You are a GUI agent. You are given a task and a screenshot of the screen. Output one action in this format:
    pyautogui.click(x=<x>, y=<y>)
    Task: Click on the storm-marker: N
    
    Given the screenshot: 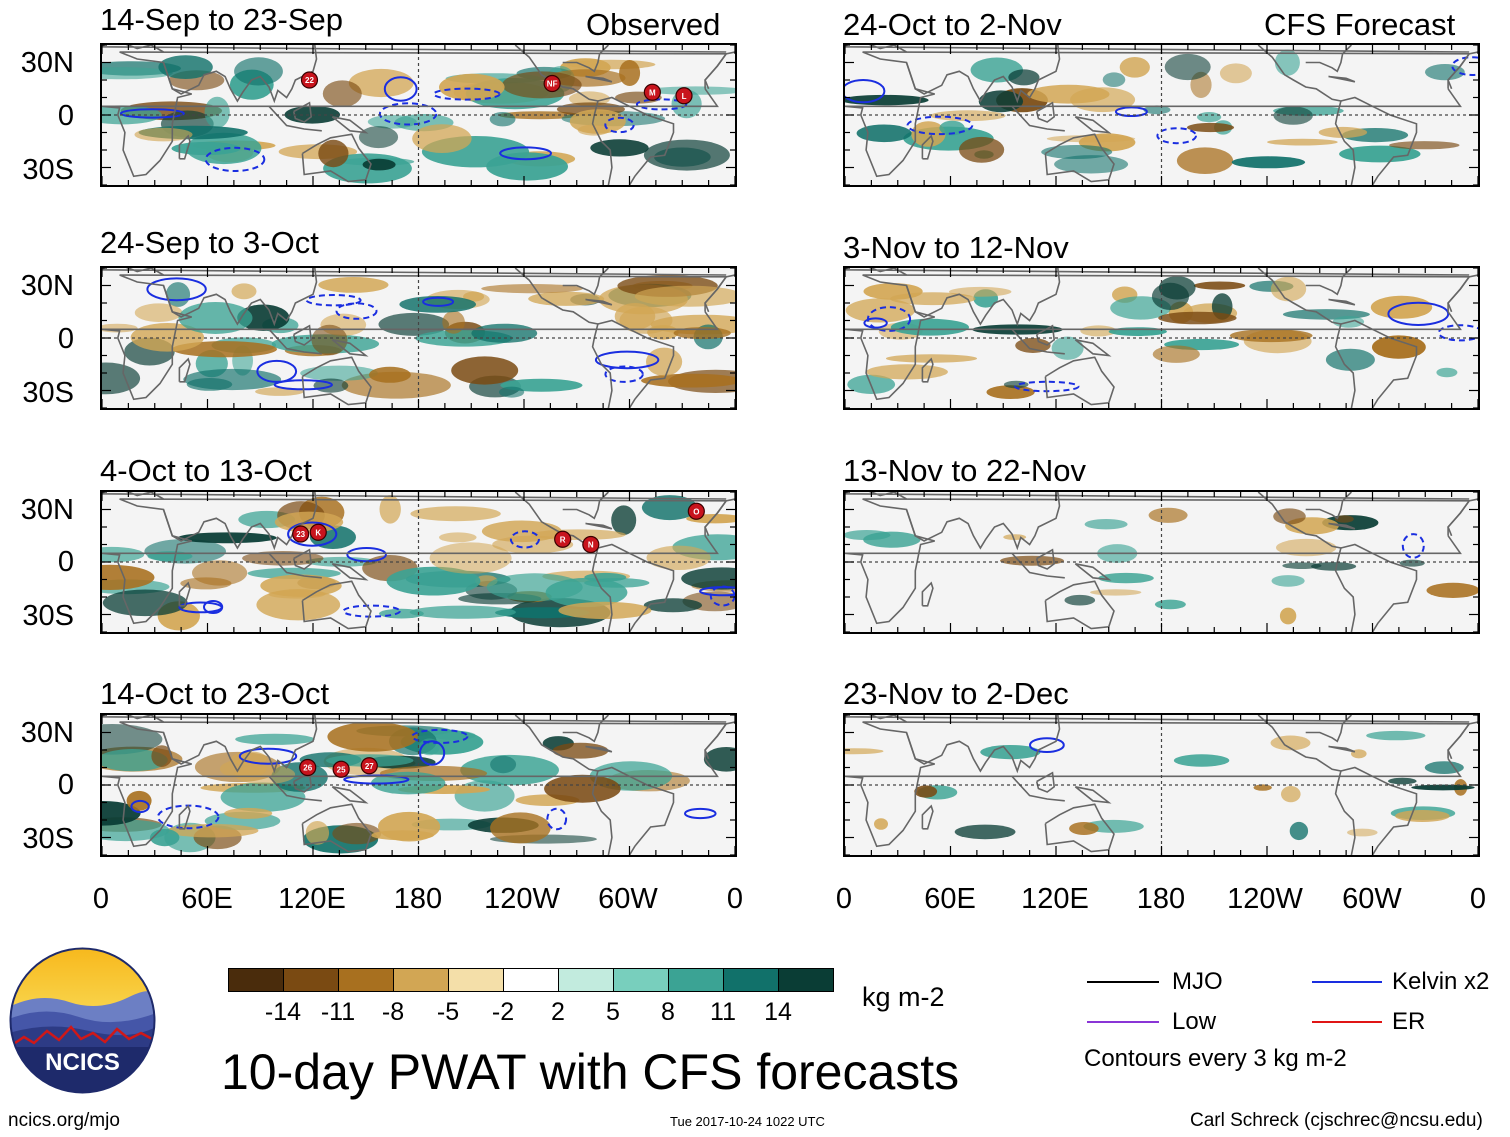 What is the action you would take?
    pyautogui.click(x=591, y=544)
    